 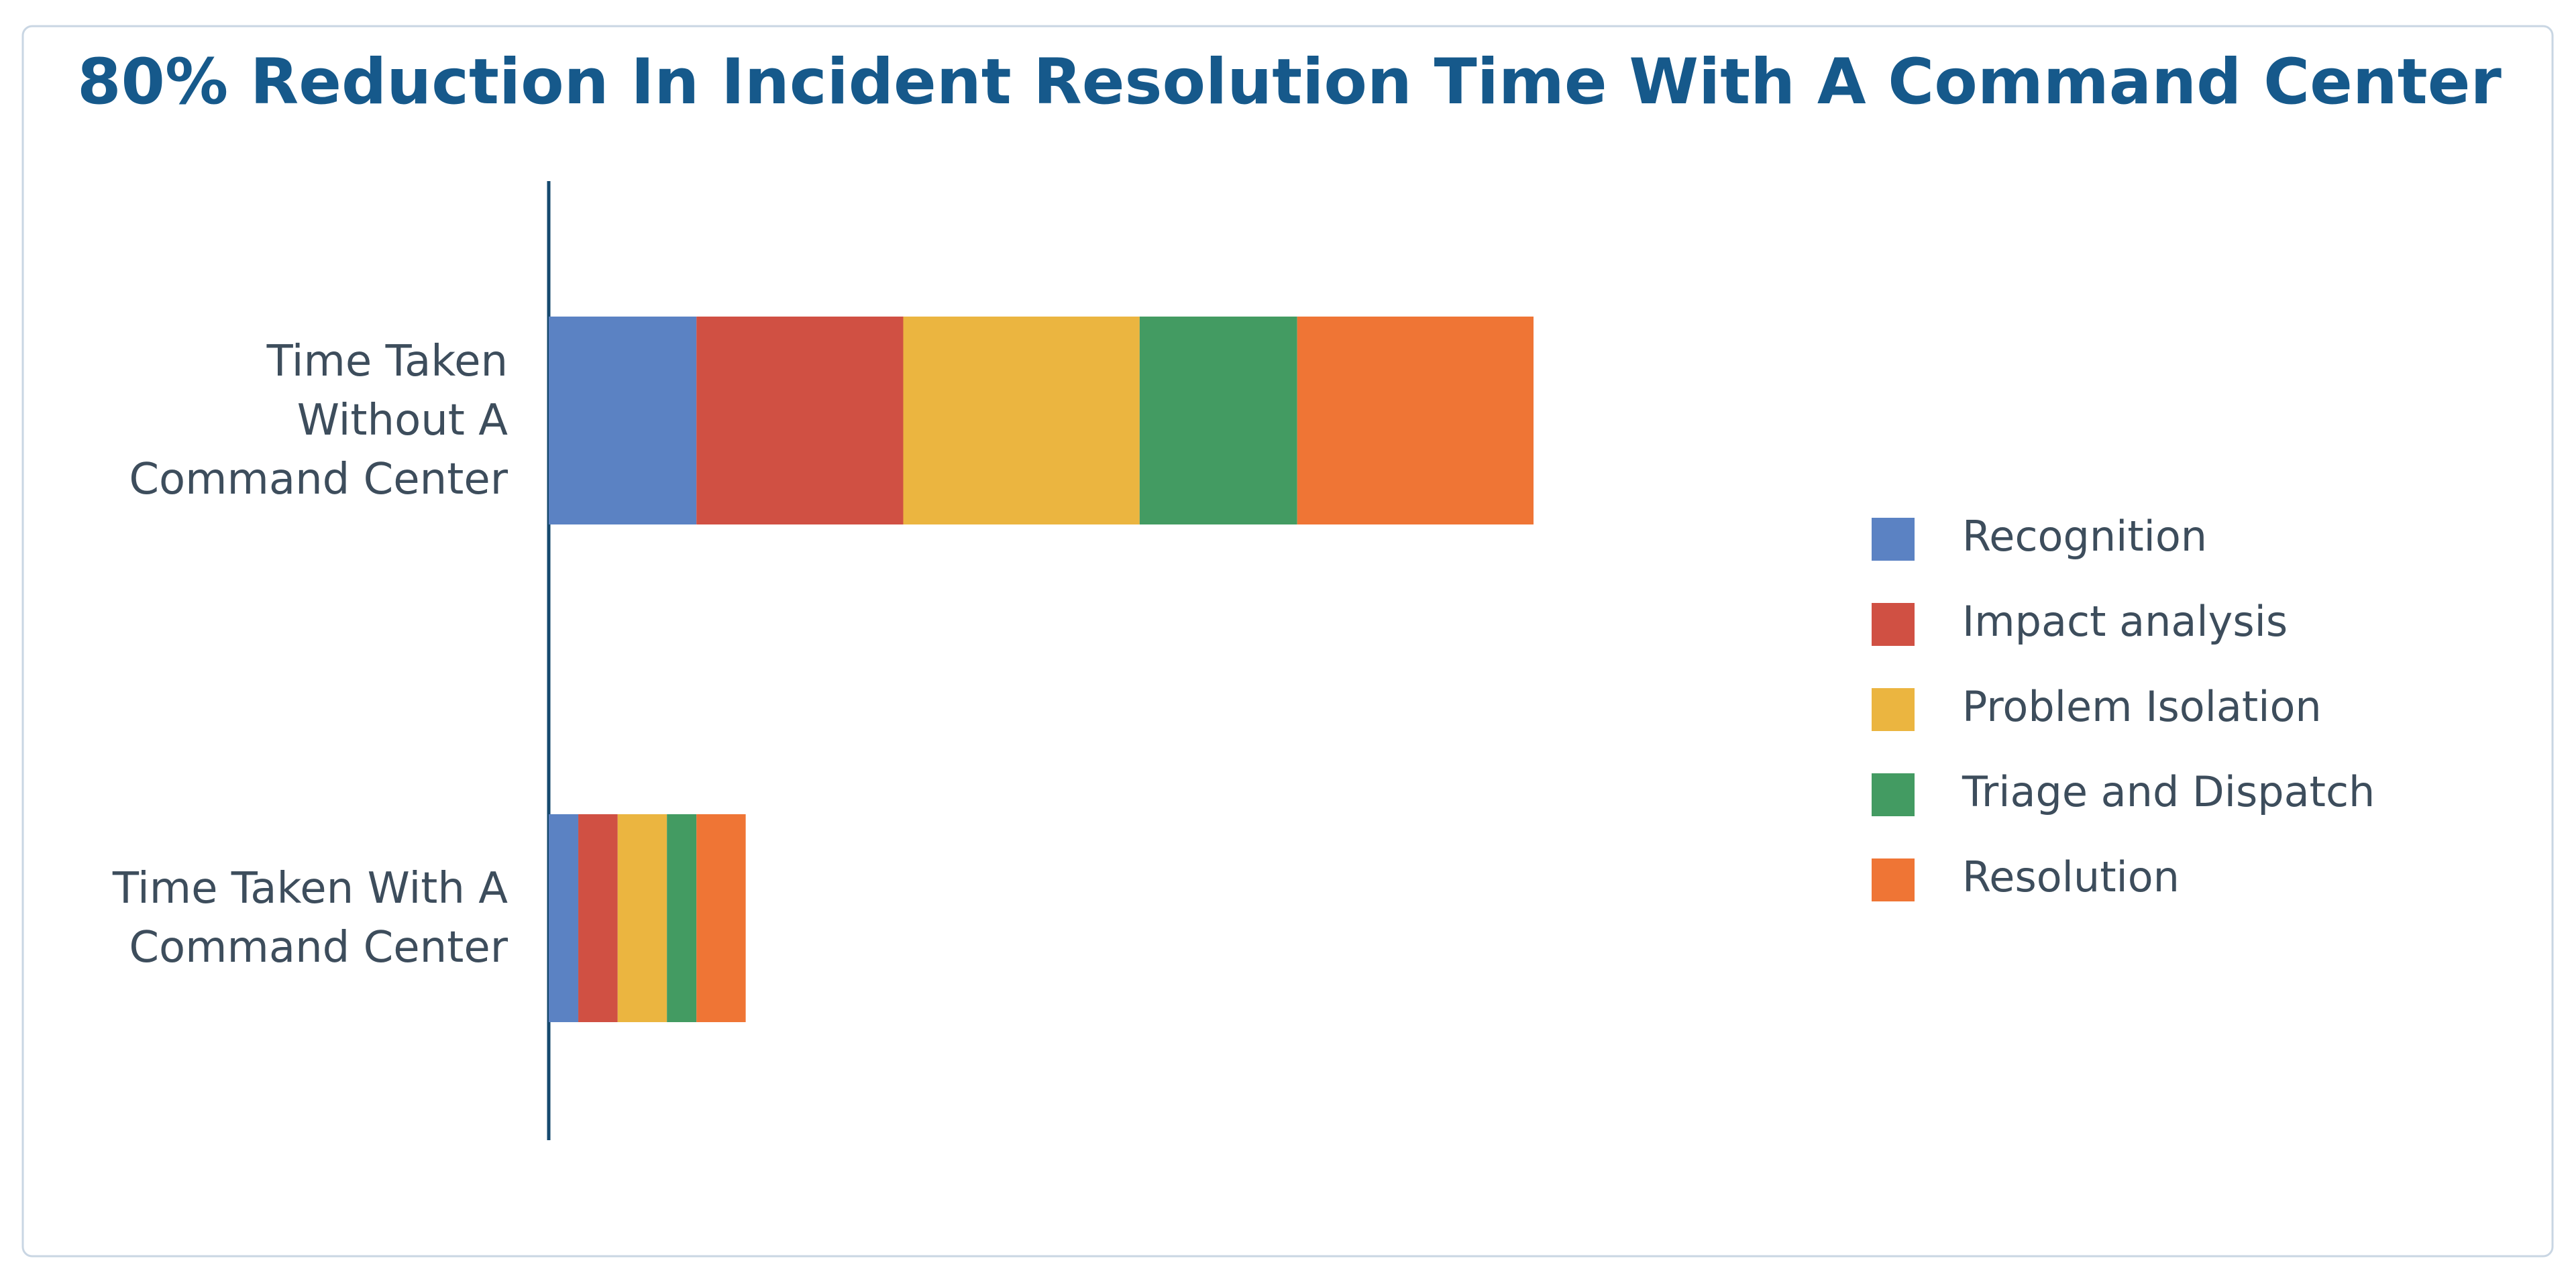 I want to click on legend-label: Problem Isolation, so click(x=2142, y=706).